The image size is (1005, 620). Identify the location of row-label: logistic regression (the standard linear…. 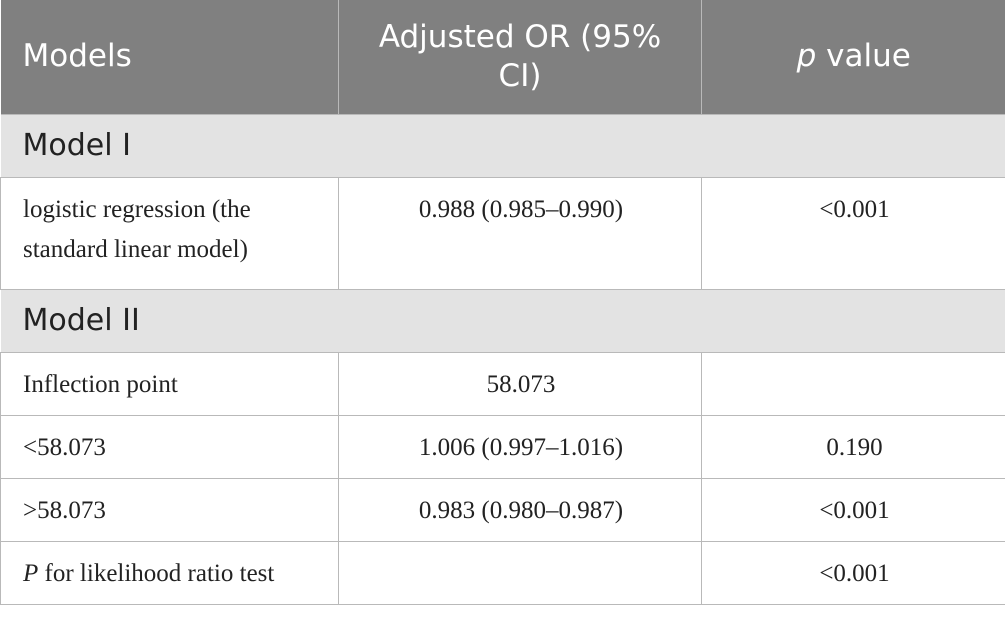
(169, 233).